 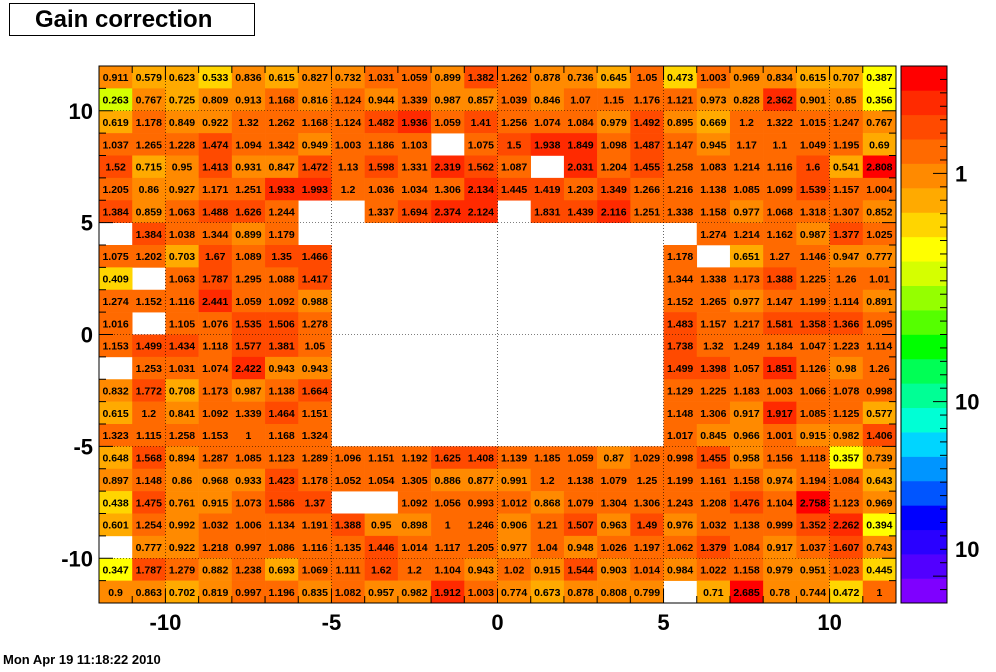 I want to click on cell-value-label: 1.26, so click(x=846, y=280).